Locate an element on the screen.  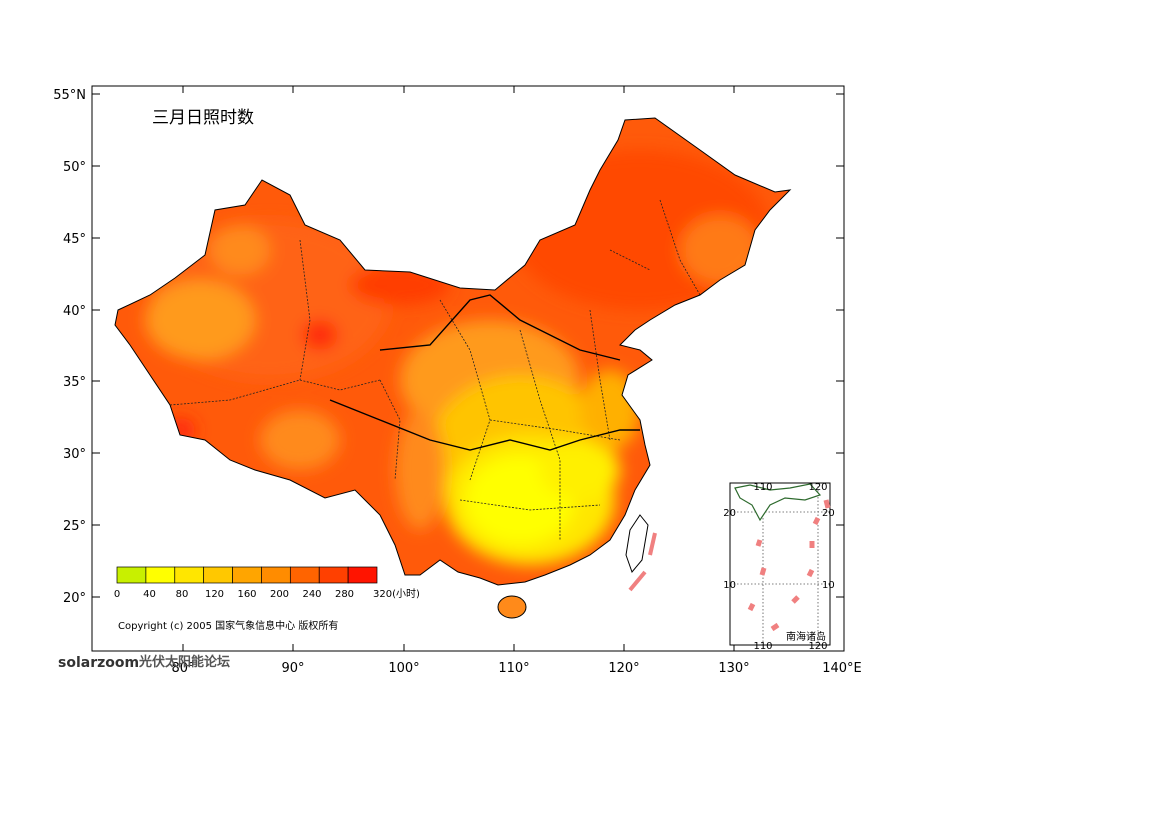
legend-label: 80 is located at coordinates (182, 594).